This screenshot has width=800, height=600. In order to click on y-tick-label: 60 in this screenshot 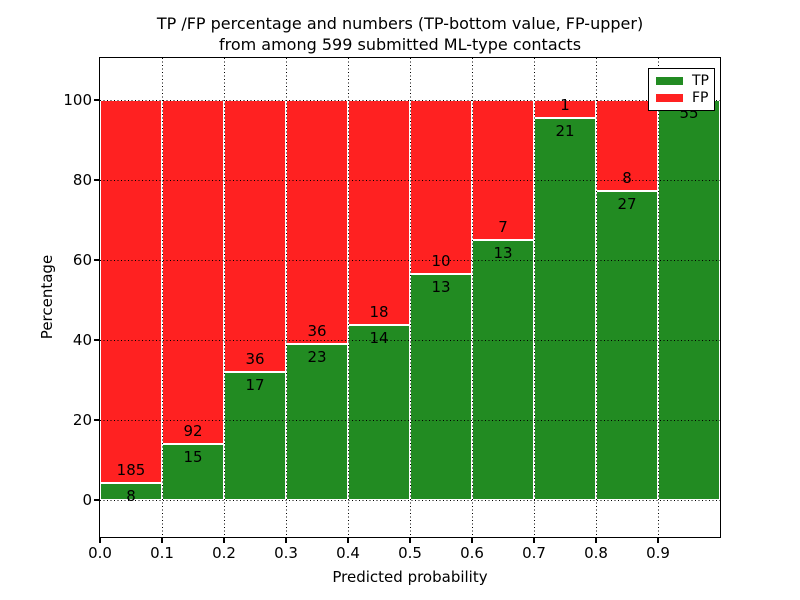, I will do `click(82, 260)`.